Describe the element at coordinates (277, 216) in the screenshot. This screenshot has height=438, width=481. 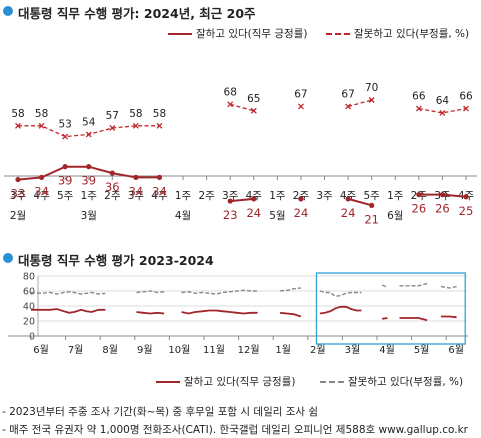
I see `month-label: 5월` at that location.